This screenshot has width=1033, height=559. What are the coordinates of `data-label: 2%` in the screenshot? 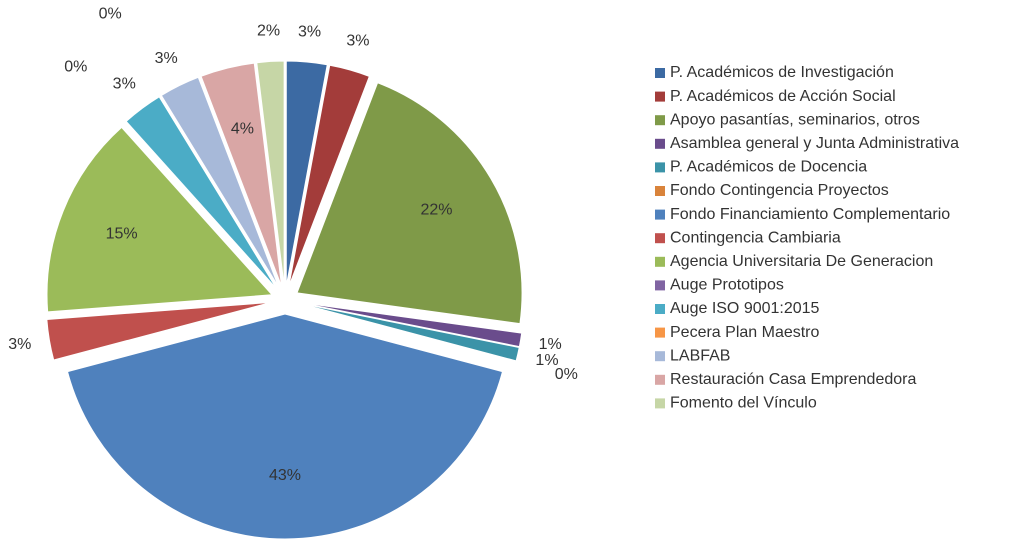 It's located at (268, 31).